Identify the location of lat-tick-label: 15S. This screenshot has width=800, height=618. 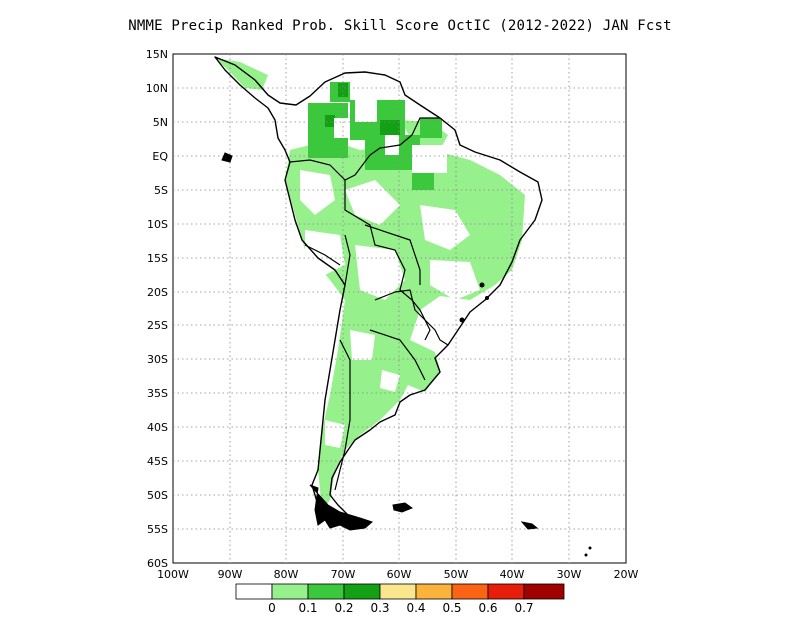
(157, 258).